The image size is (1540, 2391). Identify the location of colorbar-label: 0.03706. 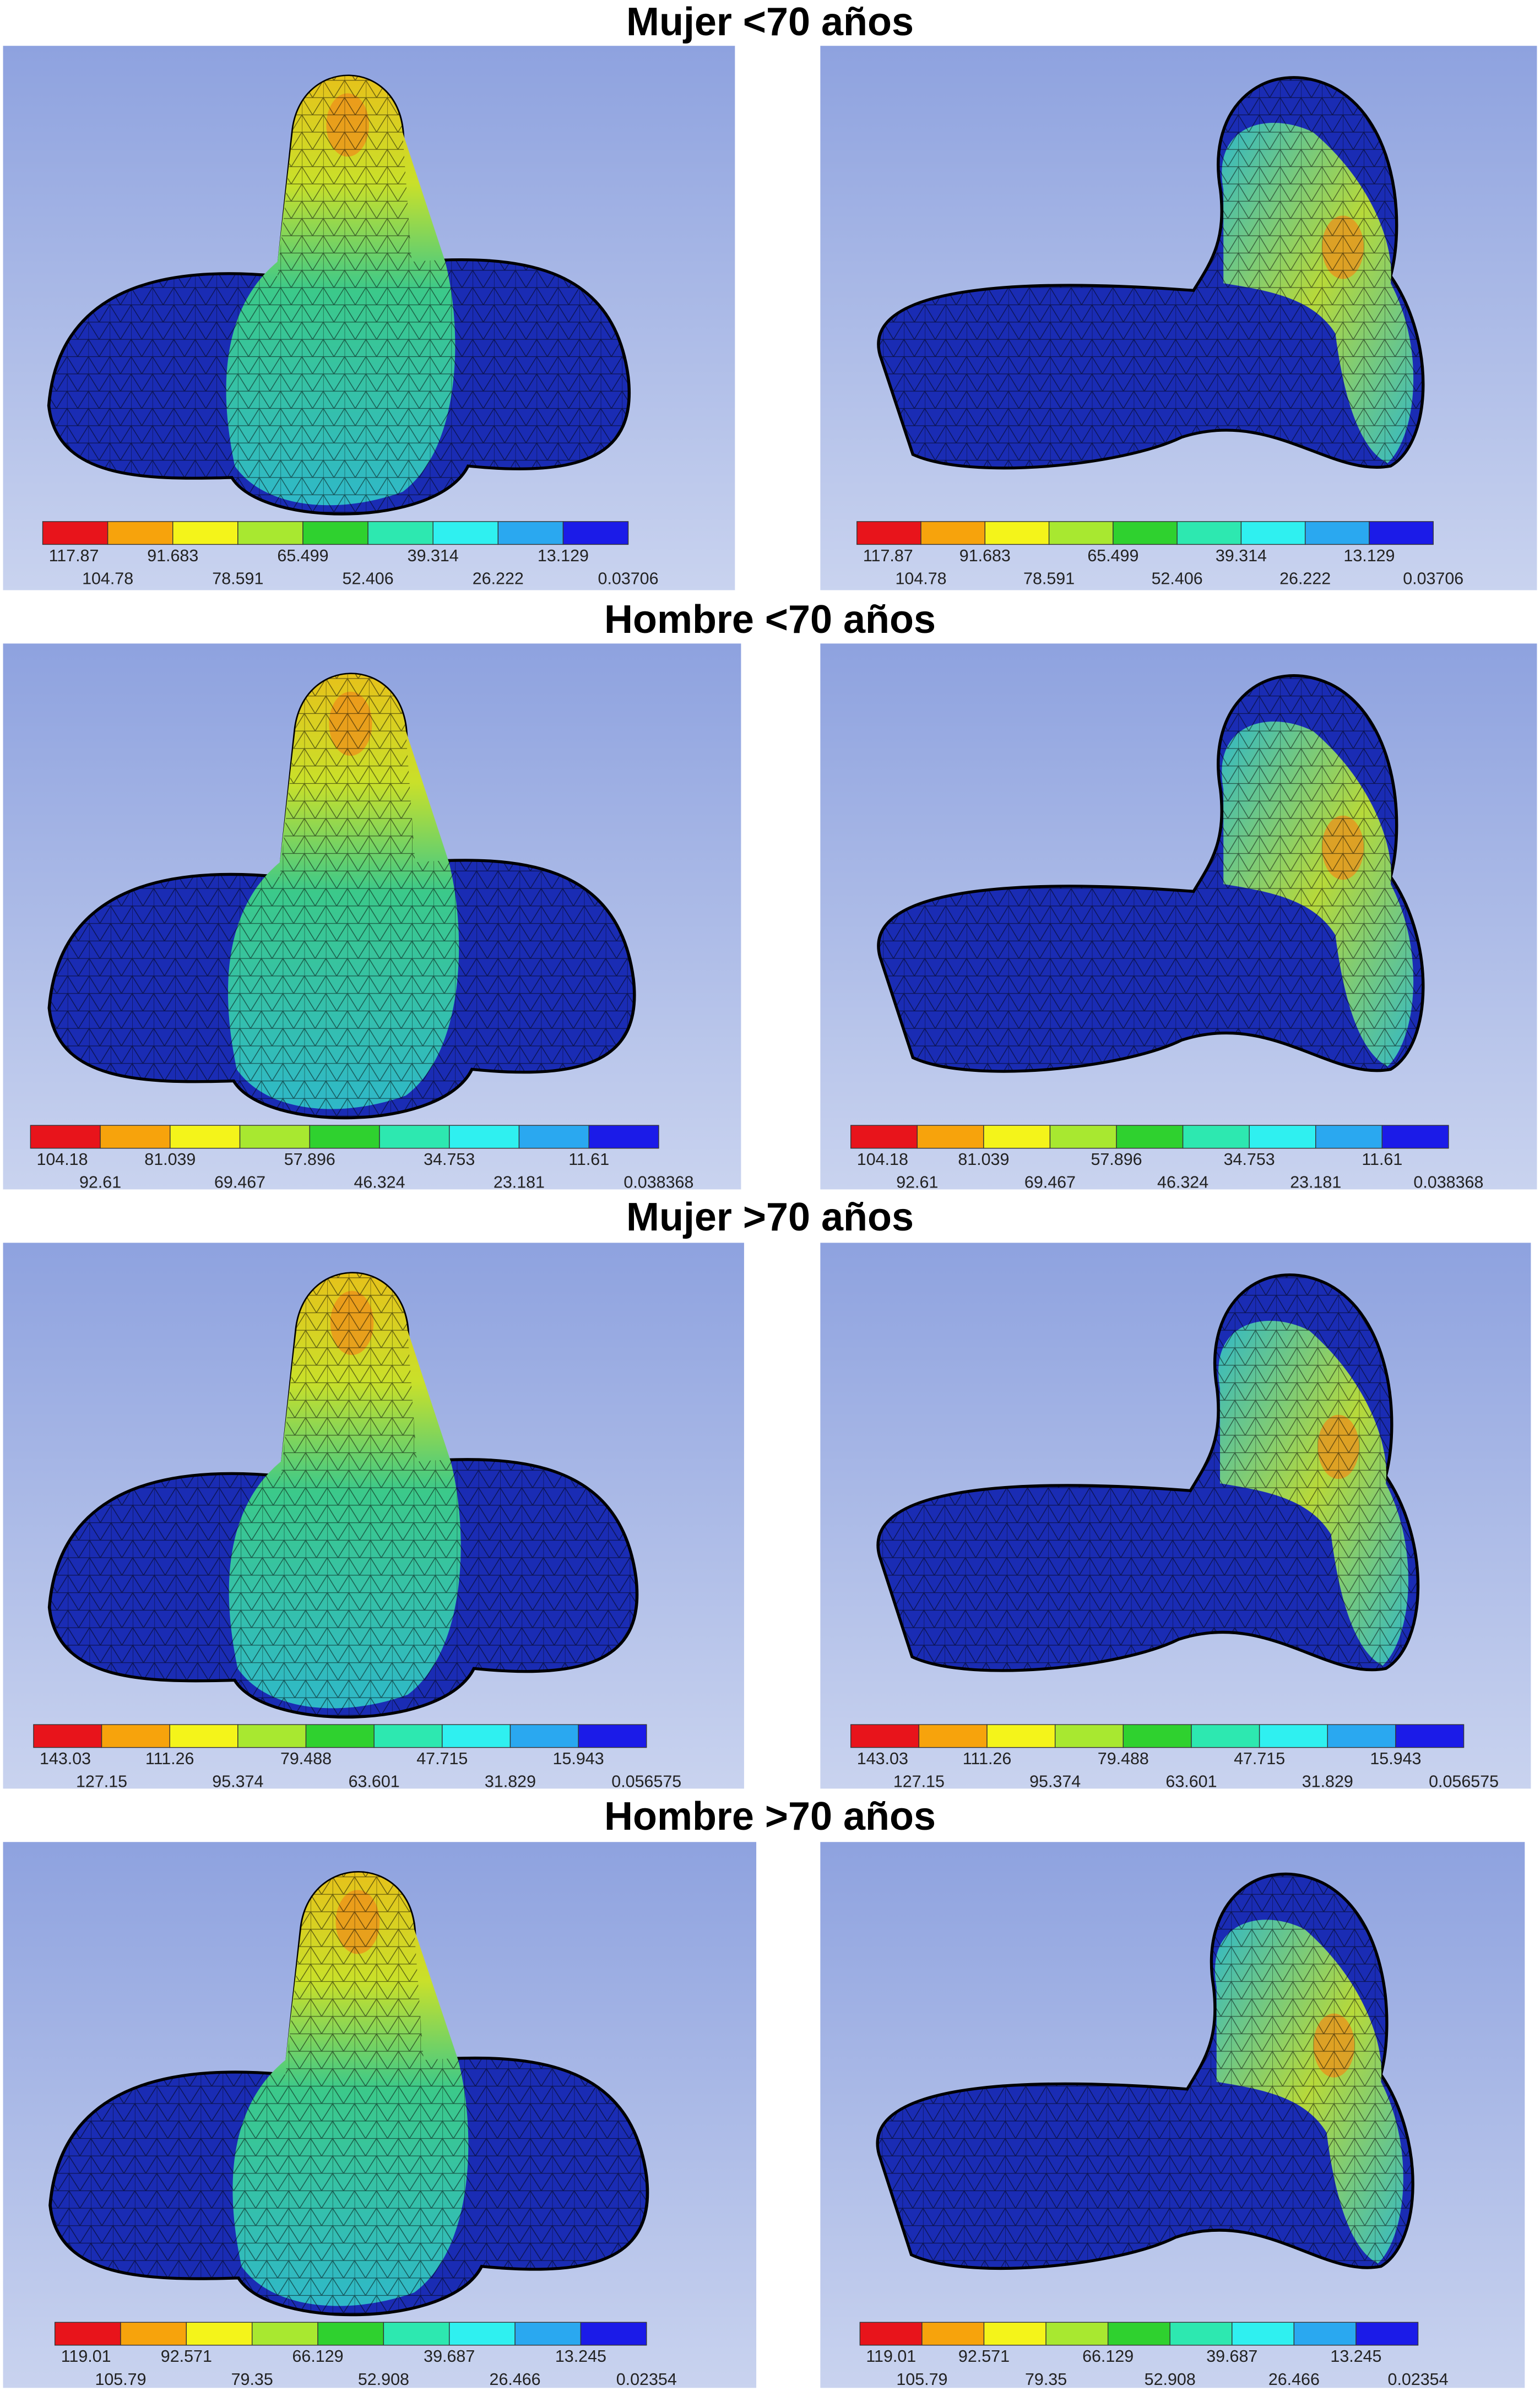
(628, 578).